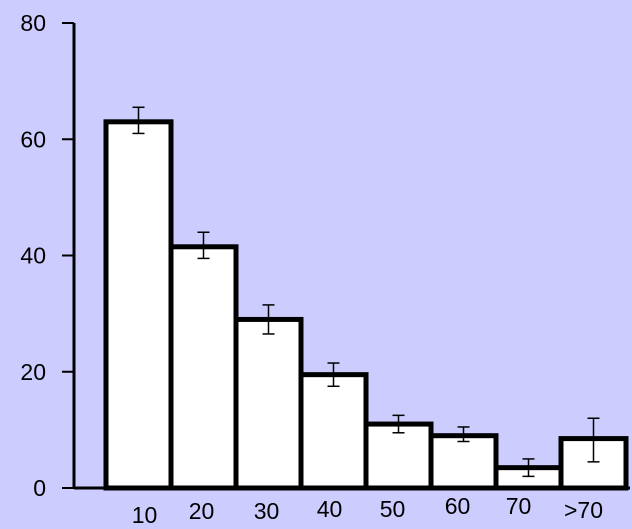 This screenshot has height=529, width=632. Describe the element at coordinates (458, 506) in the screenshot. I see `x-tick-label: 60` at that location.